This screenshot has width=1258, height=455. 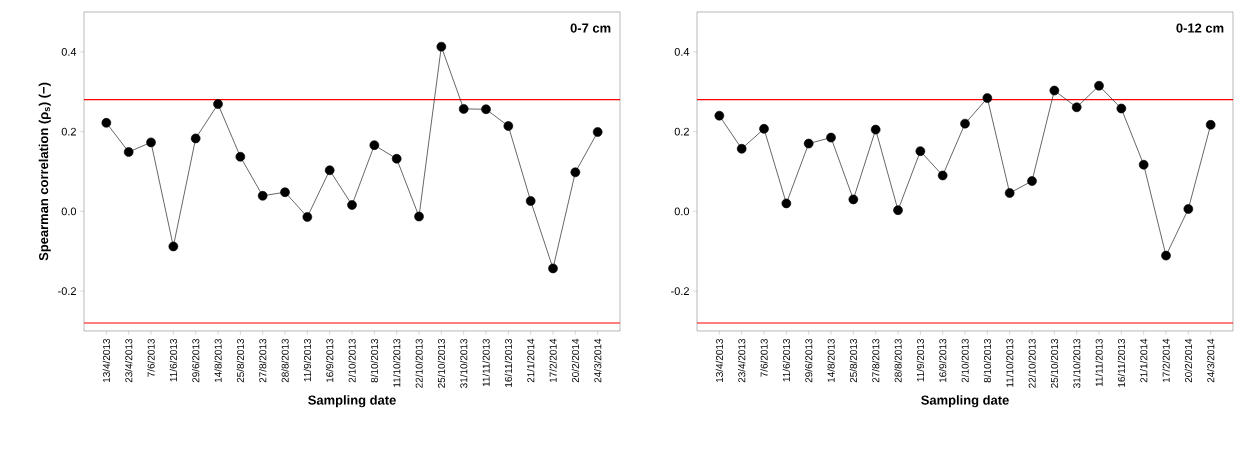 What do you see at coordinates (44, 171) in the screenshot?
I see `y-axis-title: Spearman correlation (ρ$_{s}$) (−)` at bounding box center [44, 171].